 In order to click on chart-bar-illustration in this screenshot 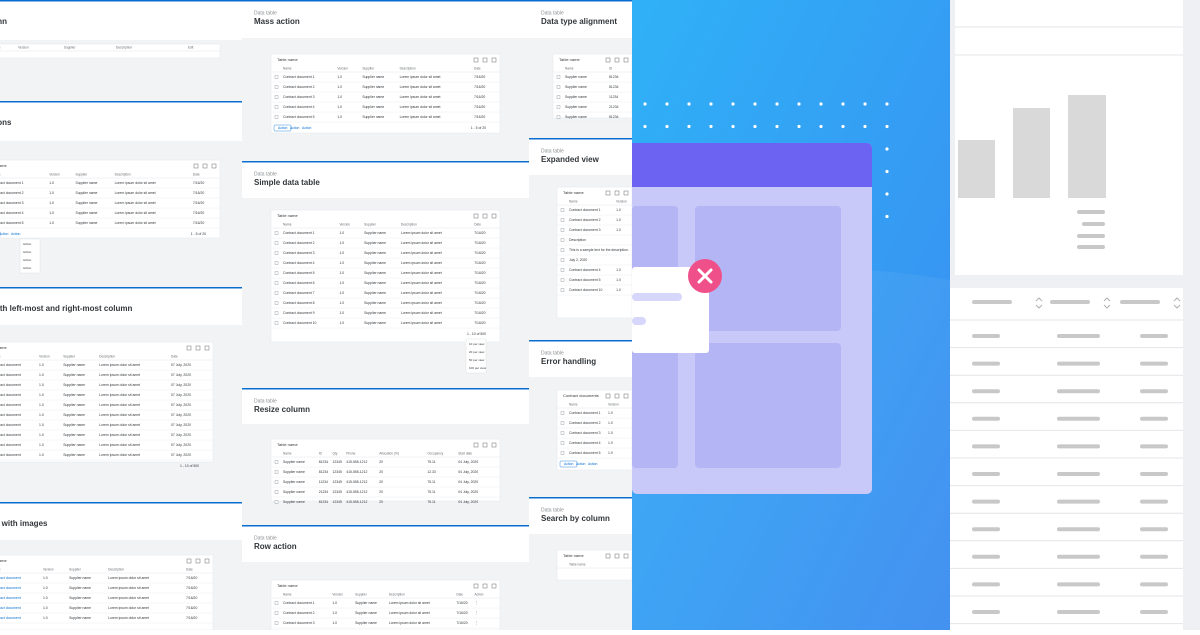, I will do `click(1087, 146)`.